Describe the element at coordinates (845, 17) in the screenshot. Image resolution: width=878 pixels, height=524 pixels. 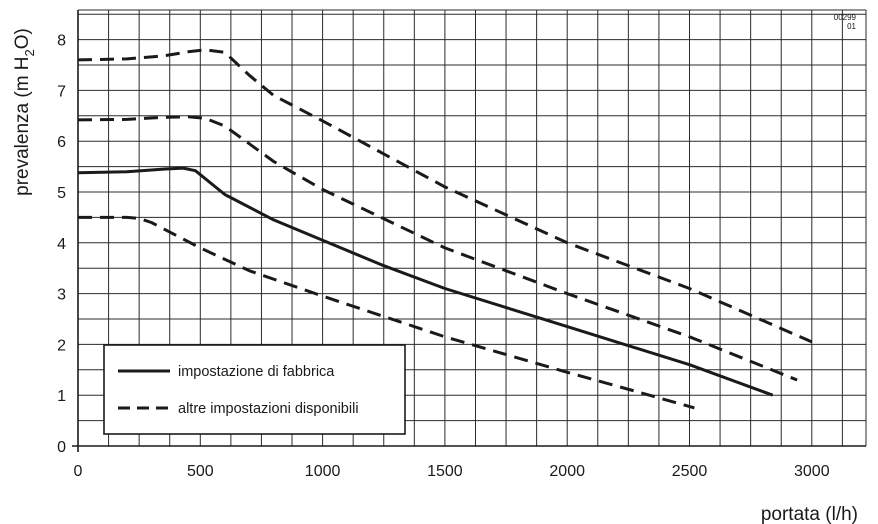
I see `figure-code-line1: 00299` at that location.